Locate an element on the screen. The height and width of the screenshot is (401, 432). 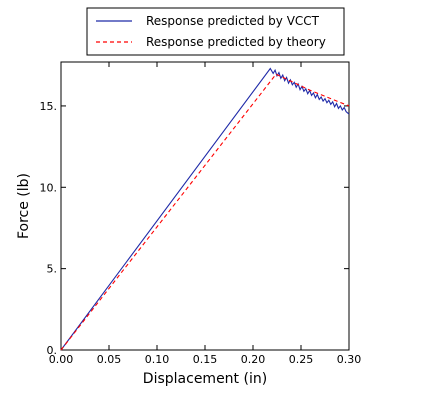
x-tick-label: 0.30 is located at coordinates (349, 359).